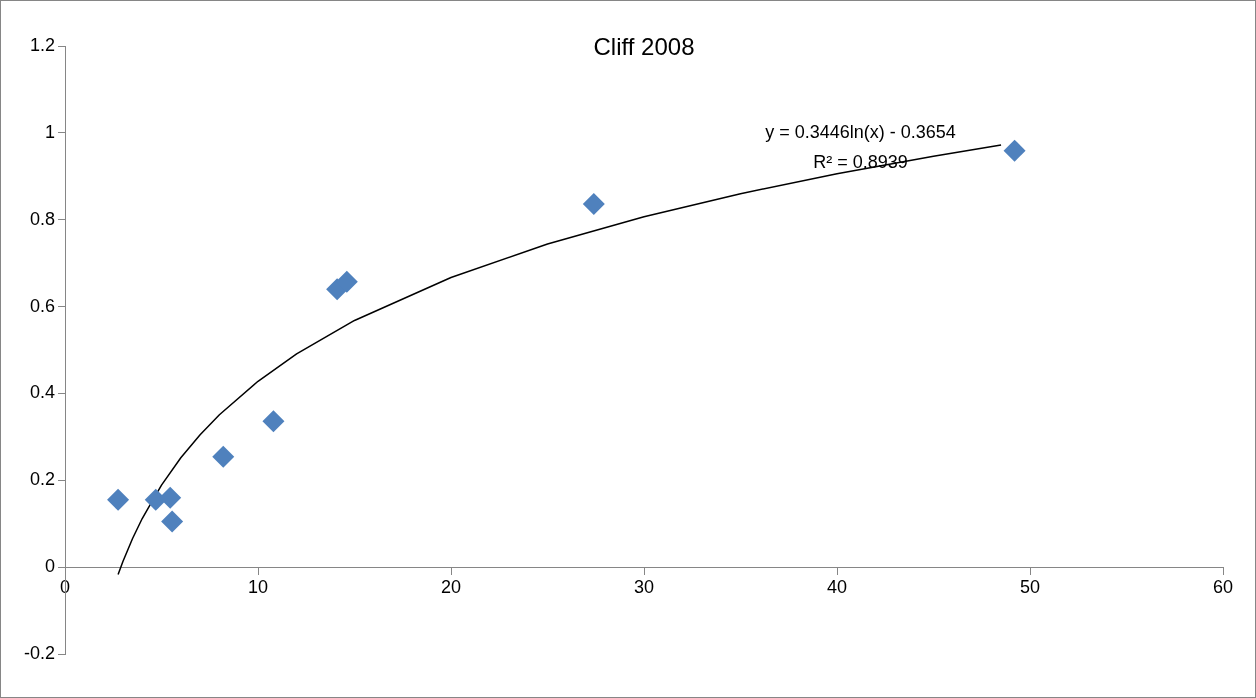  I want to click on x-tick-label: 0, so click(65, 586).